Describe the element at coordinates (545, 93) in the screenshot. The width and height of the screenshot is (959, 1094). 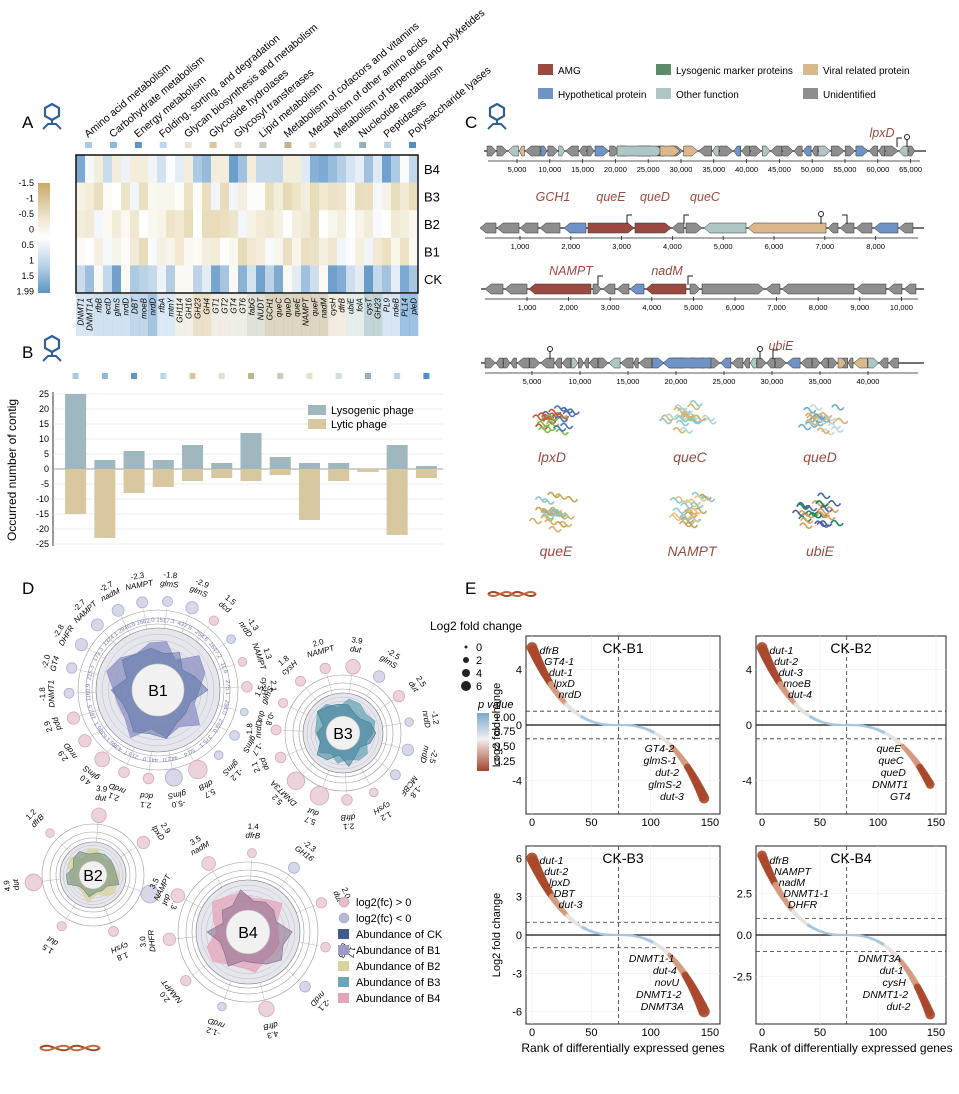
I see `gene-legend-swatch` at that location.